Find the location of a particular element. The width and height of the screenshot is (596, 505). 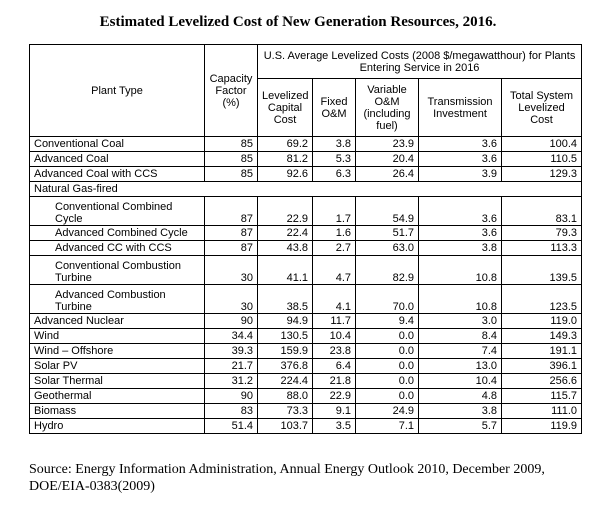

value-cell: 41.1 is located at coordinates (285, 270).